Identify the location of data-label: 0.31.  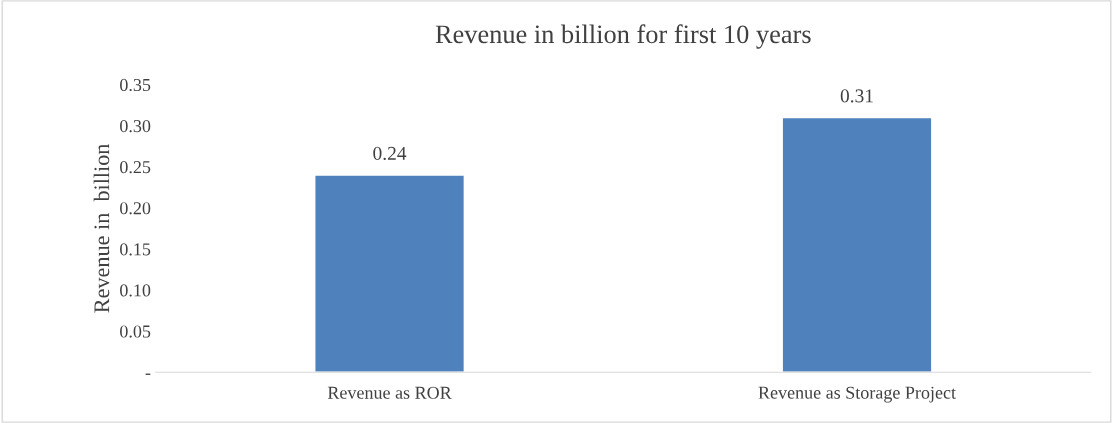
(856, 96).